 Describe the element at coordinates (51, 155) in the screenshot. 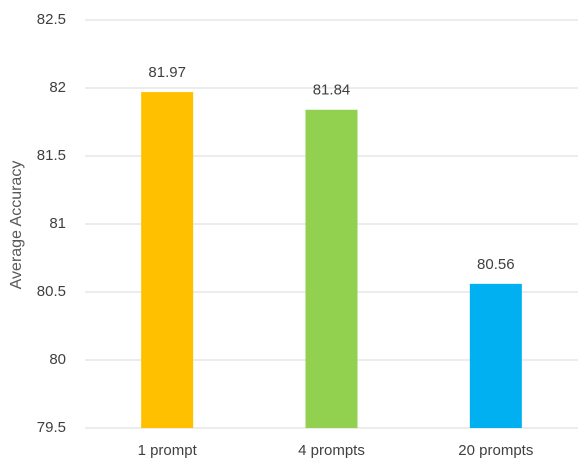

I see `y-tick-label: 81.5` at that location.